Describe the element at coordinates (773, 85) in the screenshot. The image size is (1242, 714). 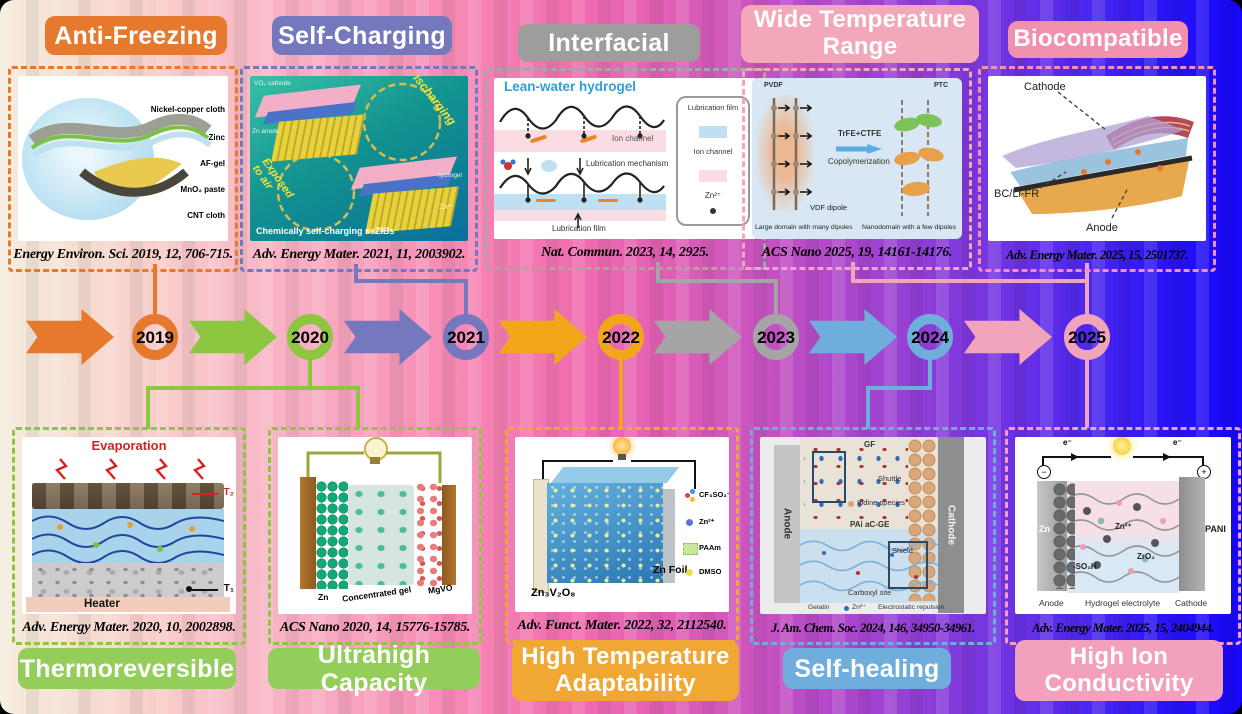
I see `label-pvdf: PVDF` at that location.